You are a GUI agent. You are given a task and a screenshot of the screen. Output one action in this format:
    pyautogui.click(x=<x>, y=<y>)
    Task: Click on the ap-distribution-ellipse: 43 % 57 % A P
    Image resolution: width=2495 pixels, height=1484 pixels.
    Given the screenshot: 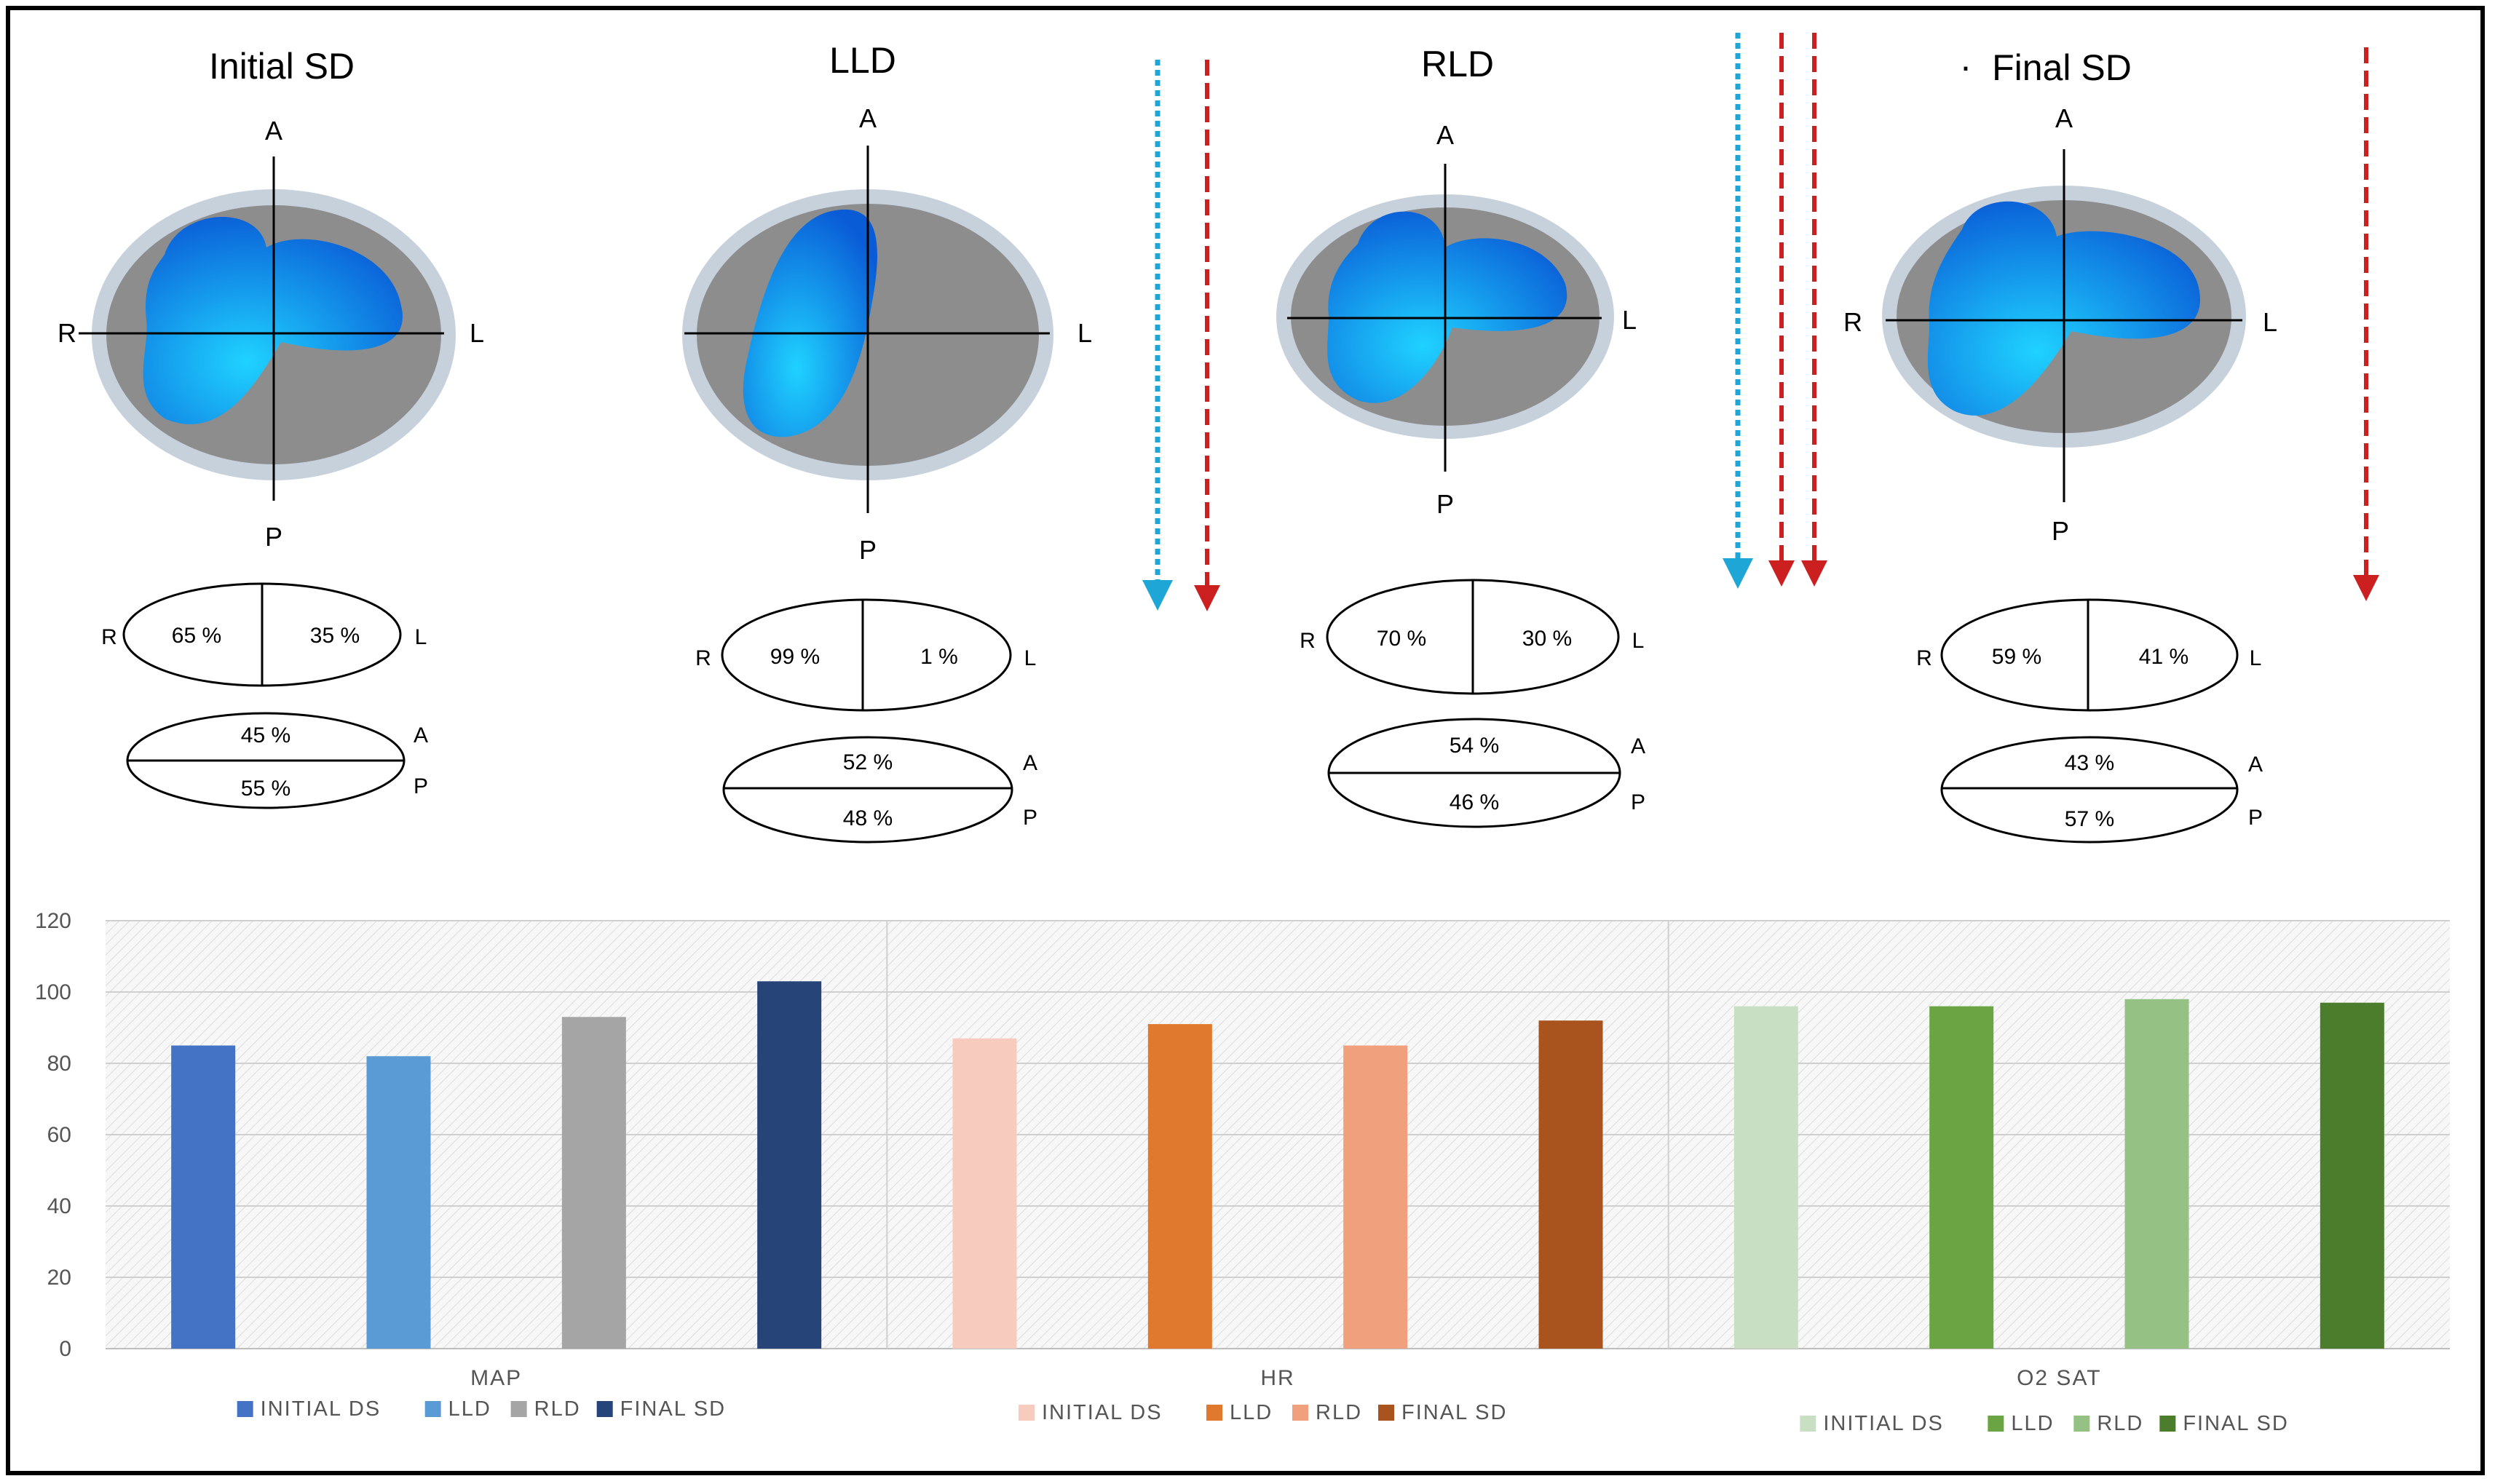 What is the action you would take?
    pyautogui.click(x=2101, y=790)
    